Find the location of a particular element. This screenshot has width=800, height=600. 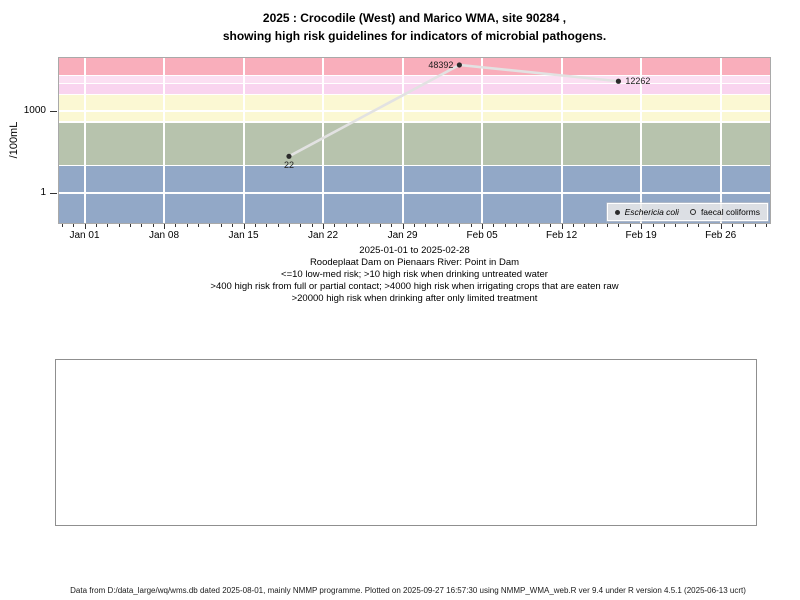

series-line is located at coordinates (453, 110).